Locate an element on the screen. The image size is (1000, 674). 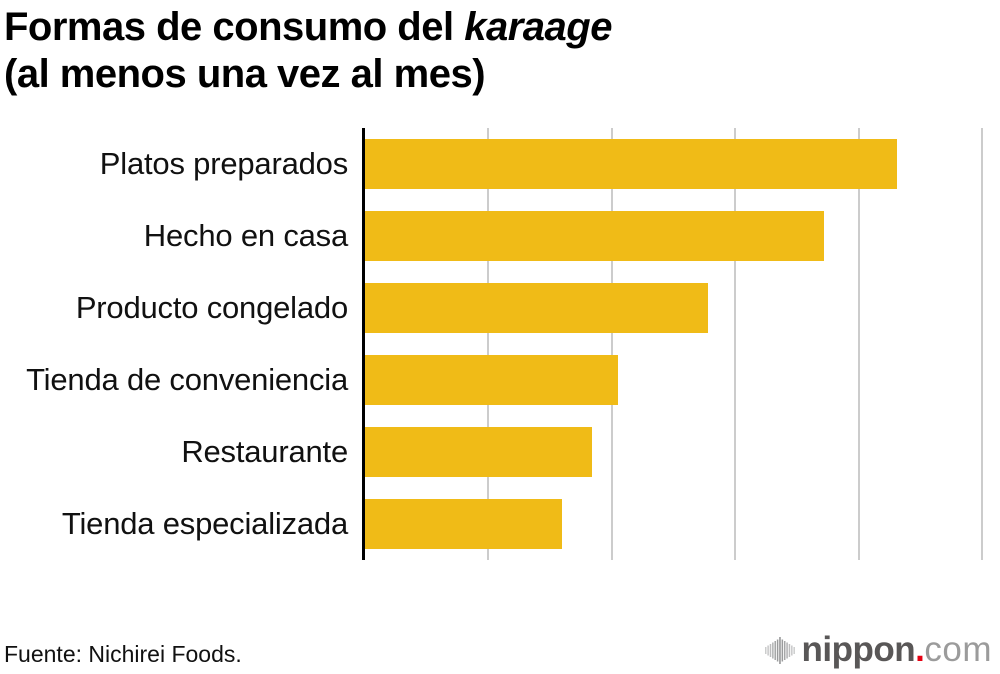
category-label-producto-congelado: Producto congelado is located at coordinates (211, 307).